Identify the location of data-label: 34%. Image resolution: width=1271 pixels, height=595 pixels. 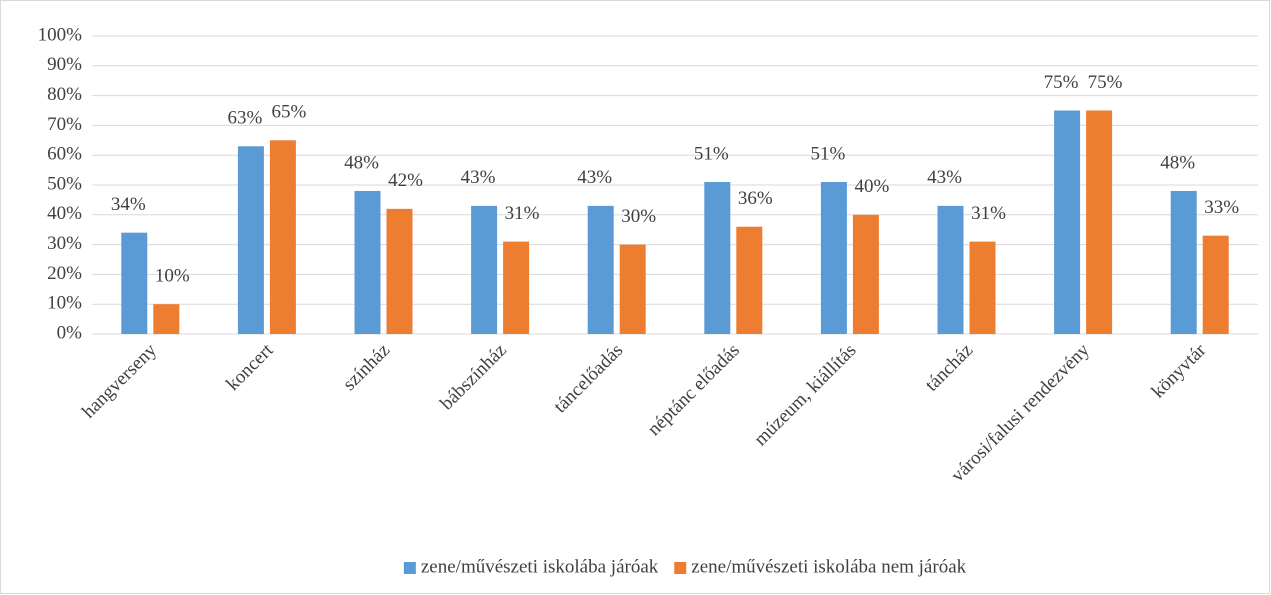
(128, 204).